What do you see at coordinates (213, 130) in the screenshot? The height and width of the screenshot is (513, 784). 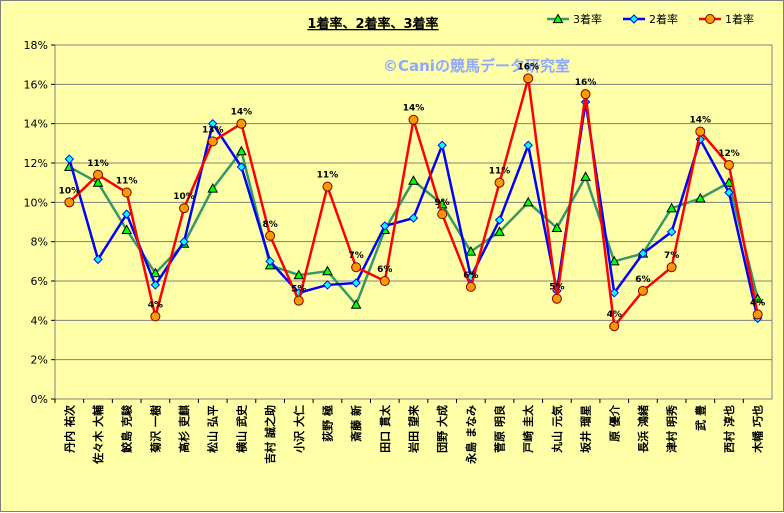 I see `data-label: 13%` at bounding box center [213, 130].